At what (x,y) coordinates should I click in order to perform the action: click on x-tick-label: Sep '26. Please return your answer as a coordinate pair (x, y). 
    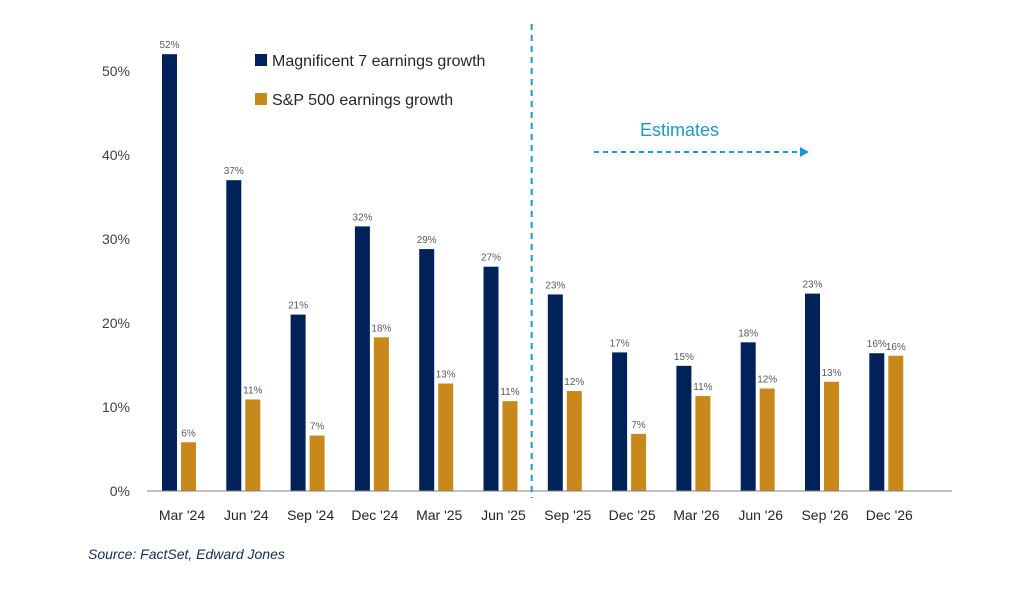
    Looking at the image, I should click on (824, 515).